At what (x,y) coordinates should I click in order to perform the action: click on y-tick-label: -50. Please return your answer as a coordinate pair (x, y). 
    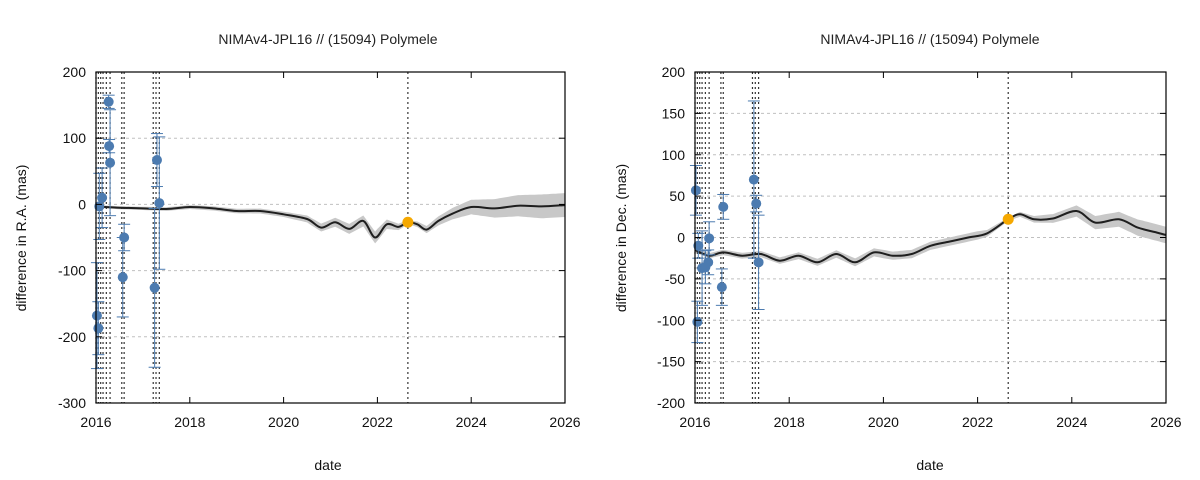
    Looking at the image, I should click on (675, 279).